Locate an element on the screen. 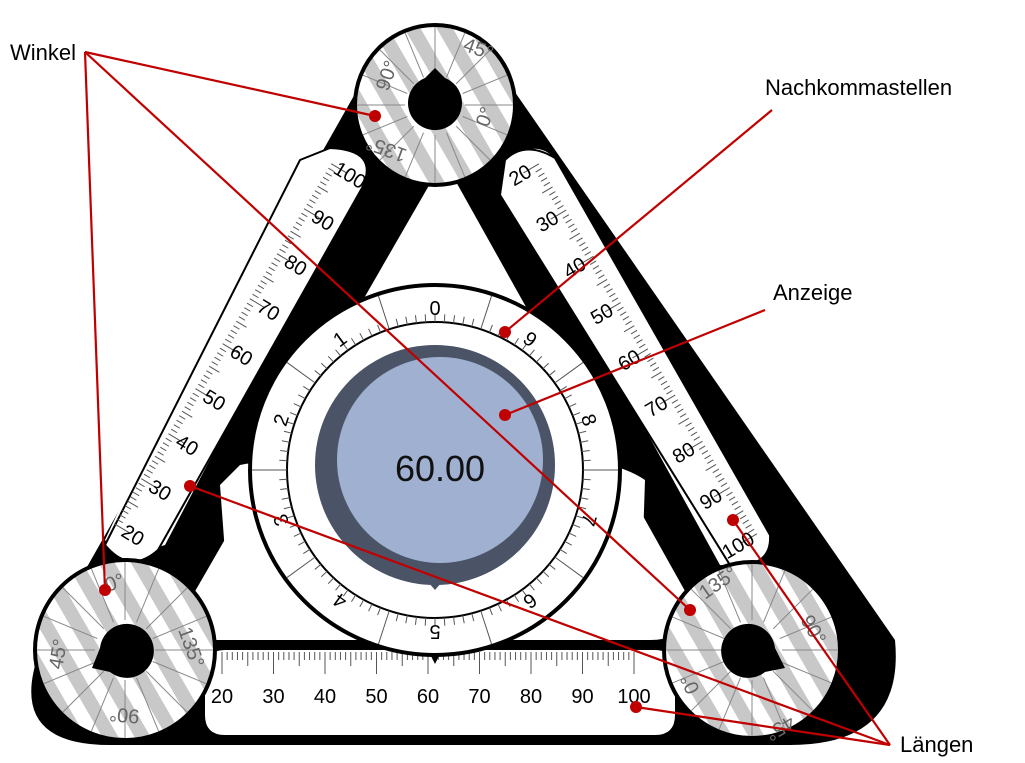 The width and height of the screenshot is (1025, 763). label-nachkommastellen: Nachkommastellen is located at coordinates (858, 87).